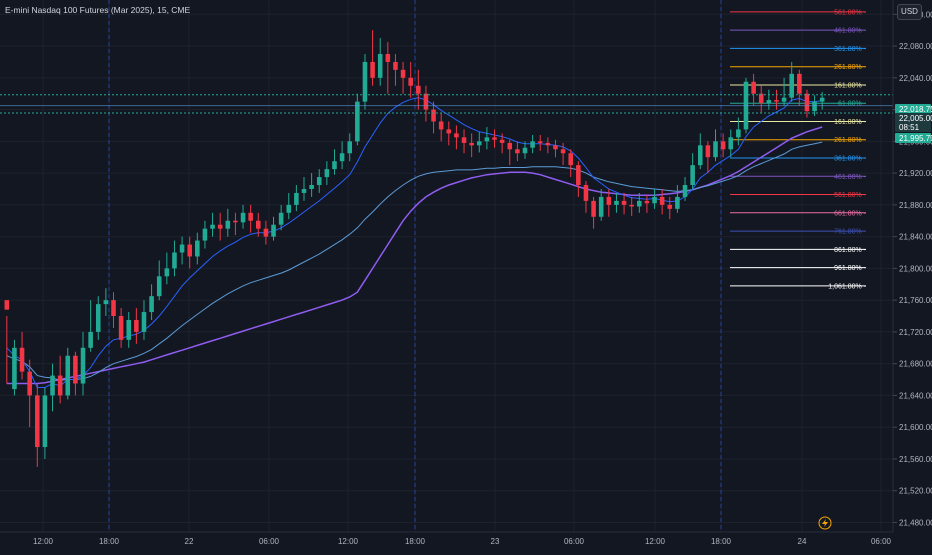  Describe the element at coordinates (847, 286) in the screenshot. I see `fib-level-label: 1,061.80% -` at that location.